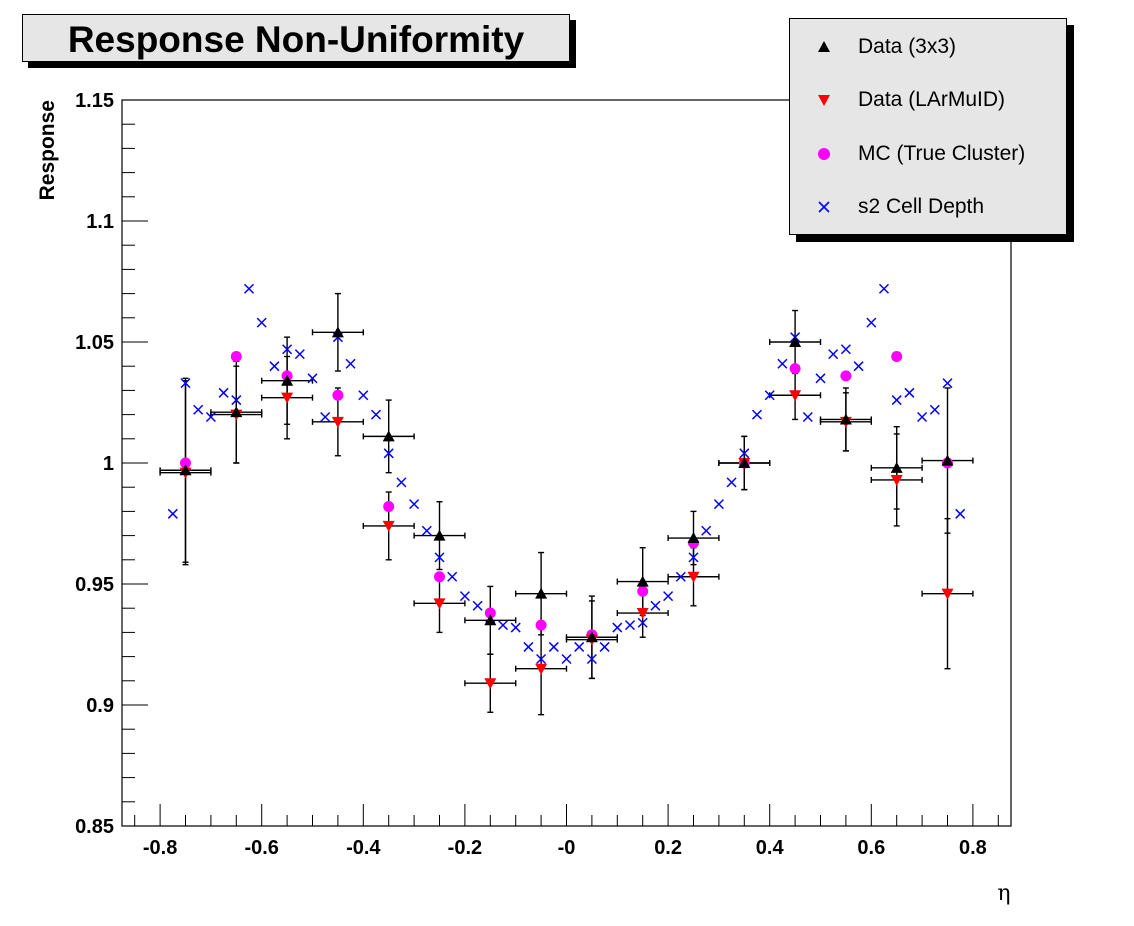 This screenshot has width=1134, height=926. I want to click on y-tick-label: 0.95, so click(94, 585).